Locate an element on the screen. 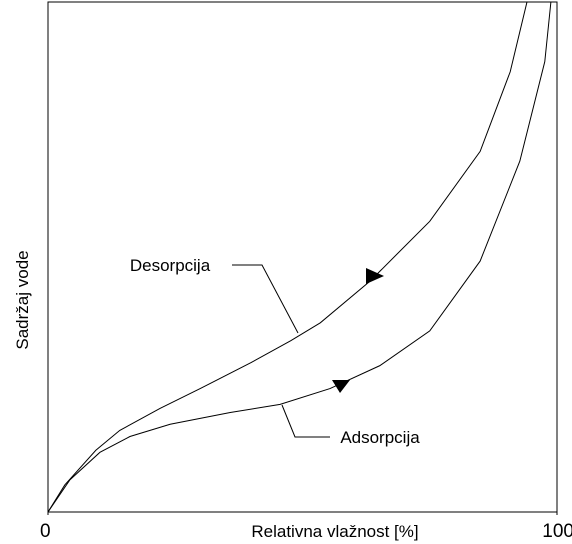 Image resolution: width=572 pixels, height=544 pixels. x-axis-label: Relativna vlažnost [%] is located at coordinates (334, 531).